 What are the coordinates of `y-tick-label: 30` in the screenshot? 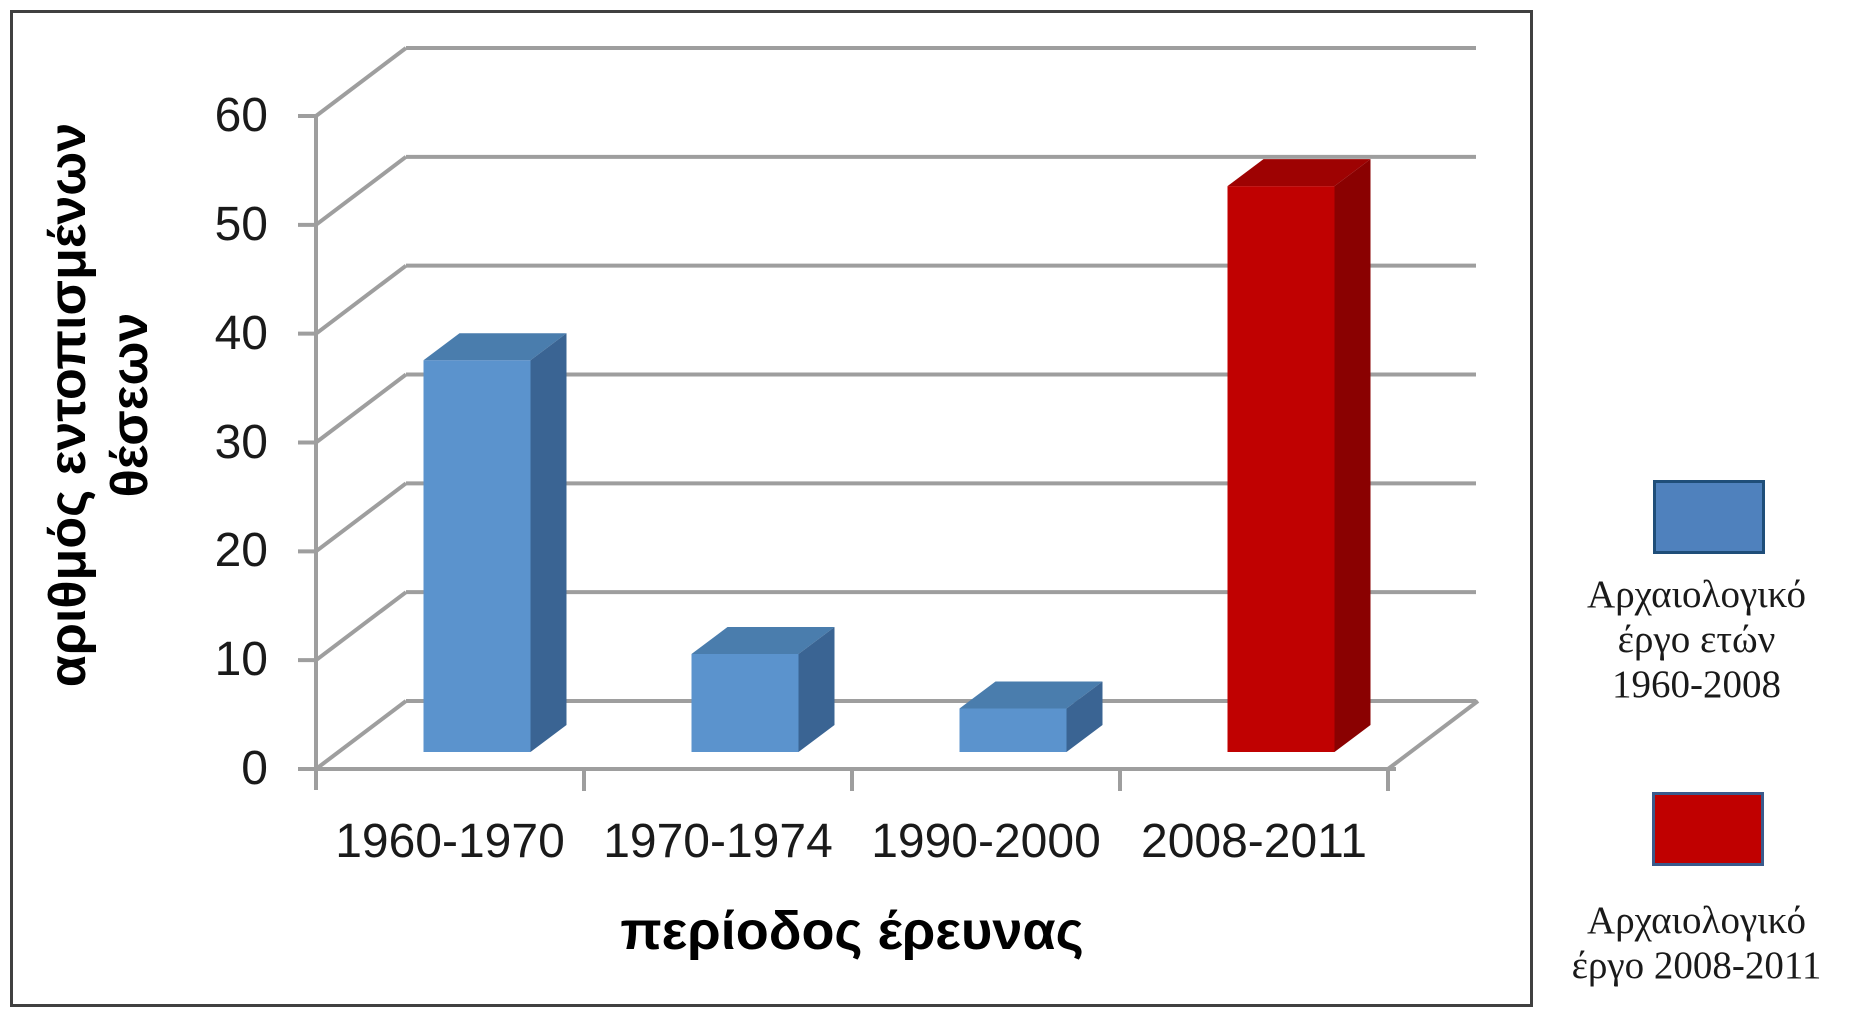 It's located at (241, 442).